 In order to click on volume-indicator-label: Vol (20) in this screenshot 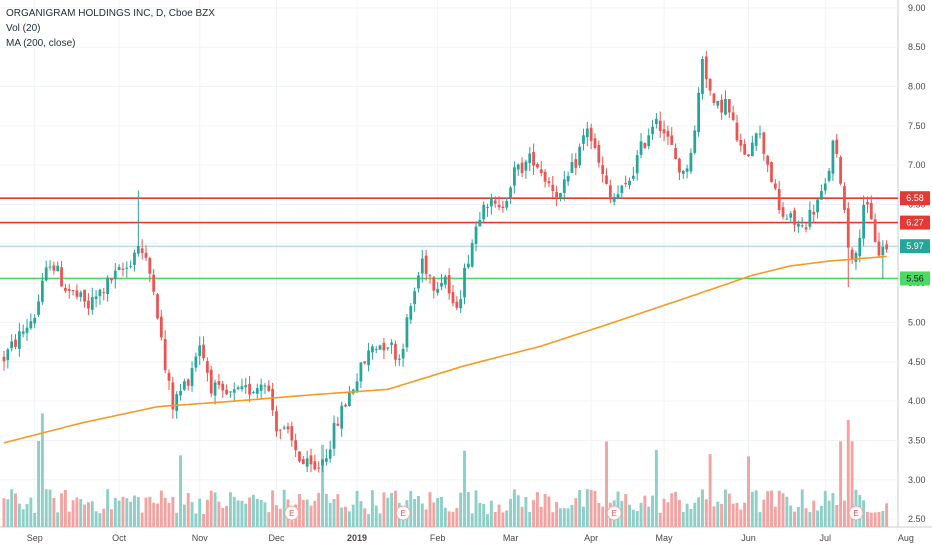, I will do `click(23, 28)`.